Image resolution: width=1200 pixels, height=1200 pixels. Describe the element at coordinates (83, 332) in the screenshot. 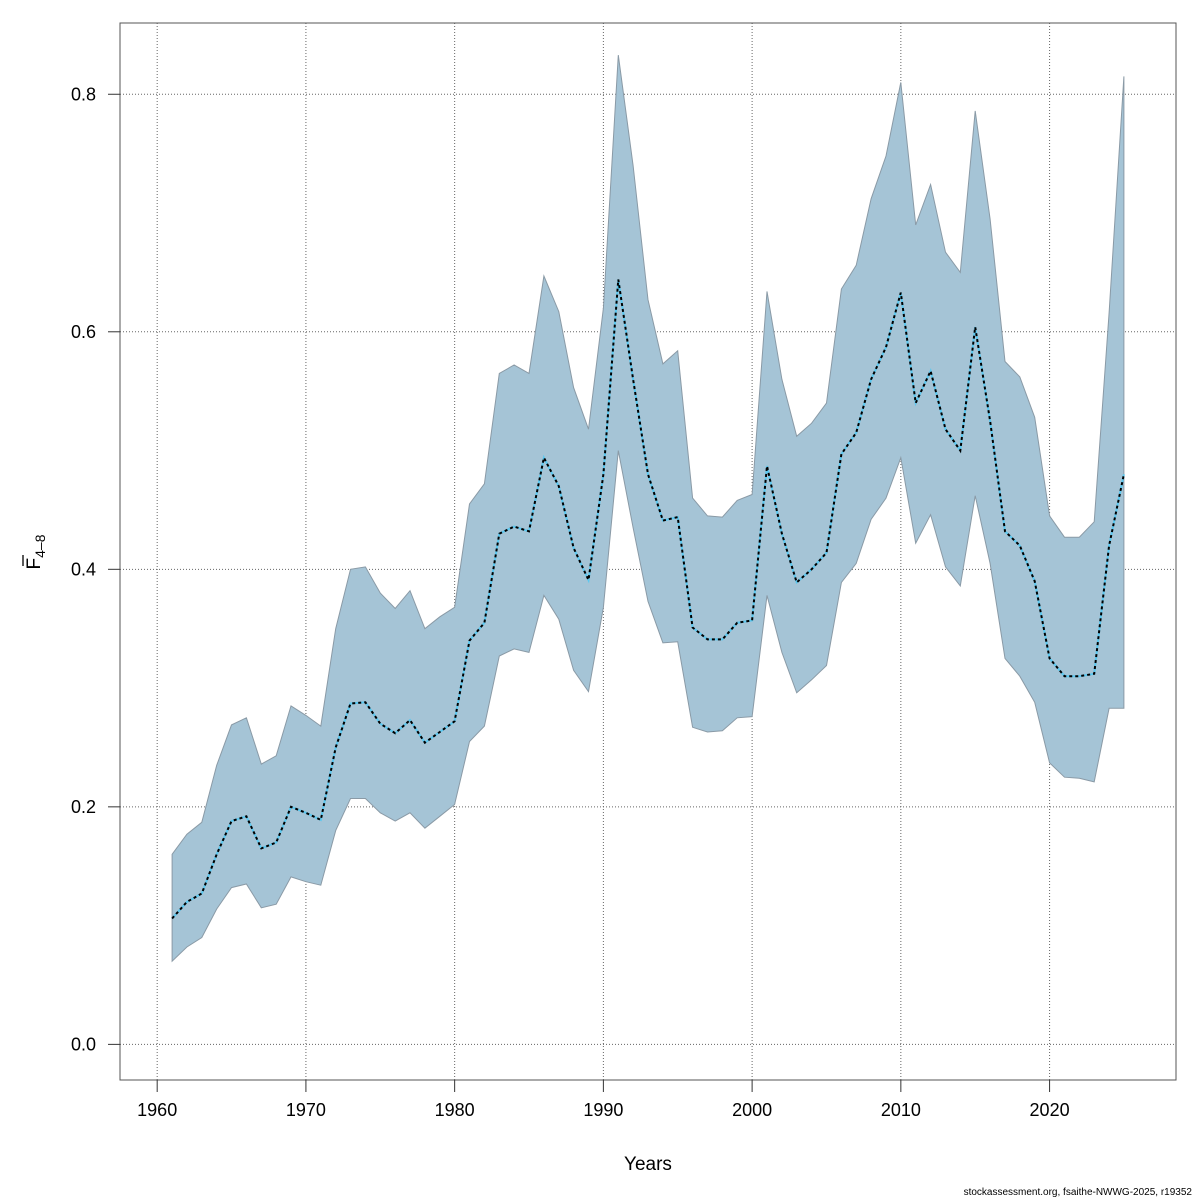

I see `y-tick-label: 0.6` at that location.